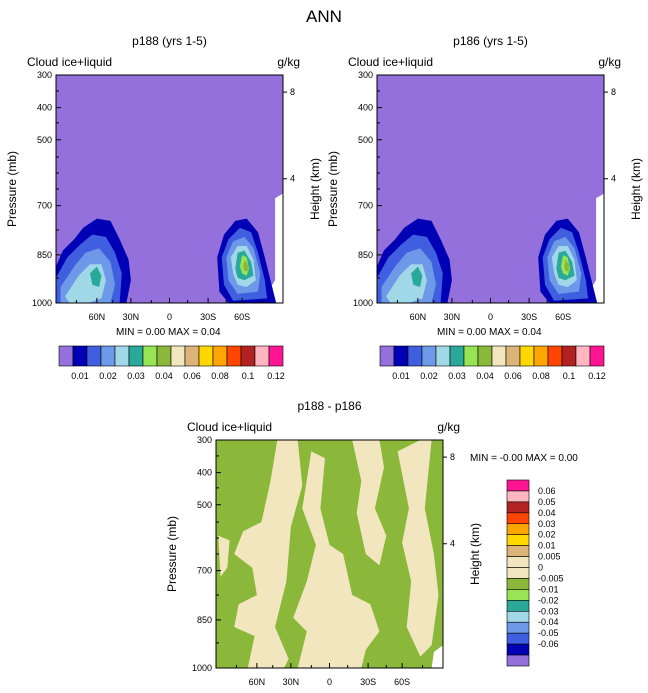 The image size is (648, 693). I want to click on x-tick-label: 30S, so click(529, 317).